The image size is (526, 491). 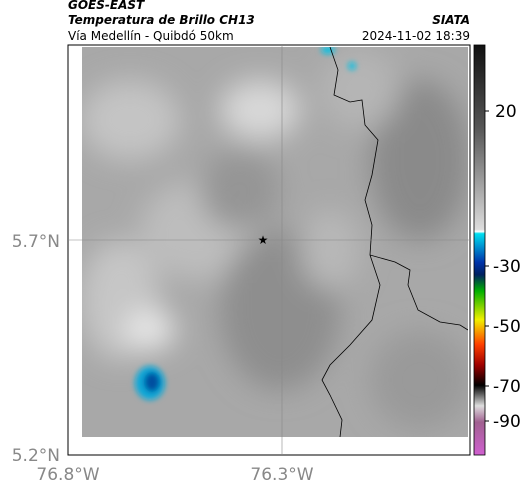 I want to click on source: GOES-EAST, so click(x=106, y=6).